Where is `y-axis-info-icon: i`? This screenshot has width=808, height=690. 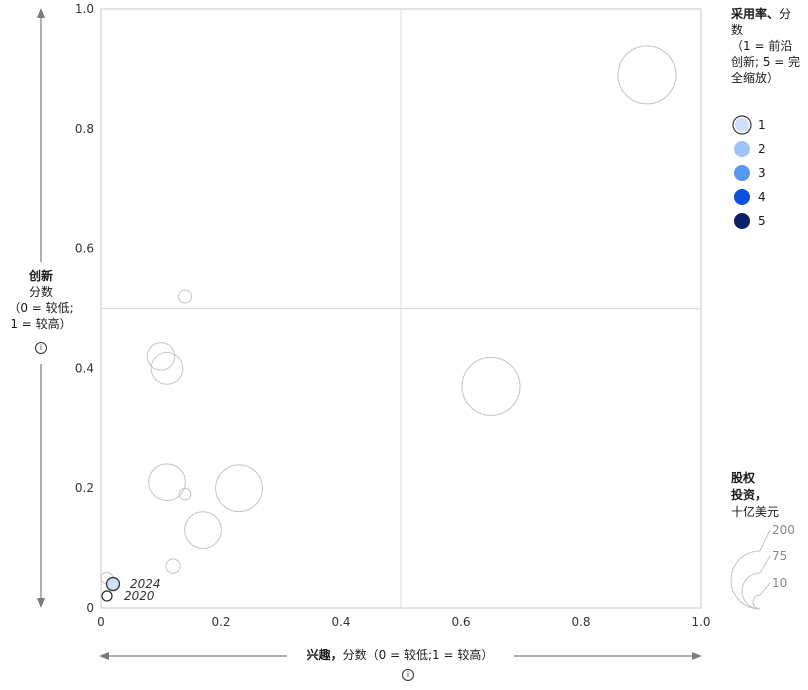 y-axis-info-icon: i is located at coordinates (41, 348).